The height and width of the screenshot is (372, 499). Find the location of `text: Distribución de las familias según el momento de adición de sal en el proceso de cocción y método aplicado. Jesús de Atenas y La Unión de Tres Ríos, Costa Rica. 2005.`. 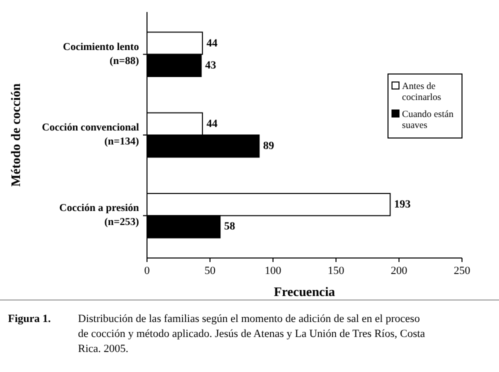

text: Distribución de las familias según el momento de adición de sal en el proceso de cocción y método aplicado. Jesús de Atenas y La Unión de Tres Ríos, Costa Rica. 2005. is located at coordinates (252, 334).